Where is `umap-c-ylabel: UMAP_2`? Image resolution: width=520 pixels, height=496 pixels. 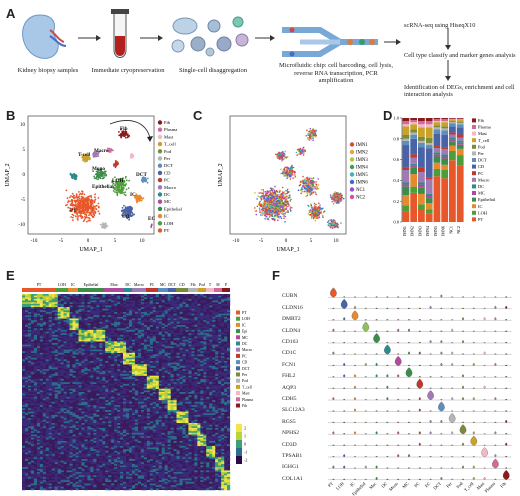
umap-c-ylabel: UMAP_2 is located at coordinates (221, 174).